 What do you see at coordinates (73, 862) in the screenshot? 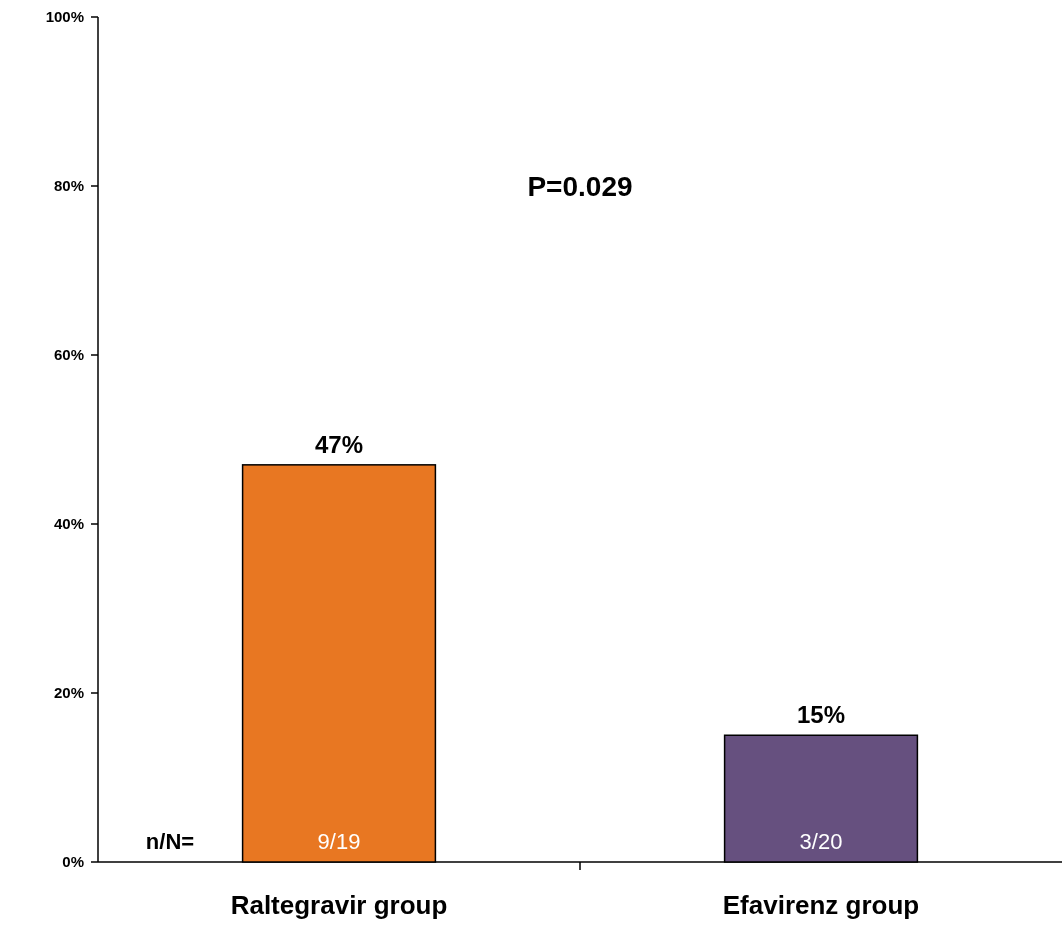
I see `y-tick-label: 0%` at bounding box center [73, 862].